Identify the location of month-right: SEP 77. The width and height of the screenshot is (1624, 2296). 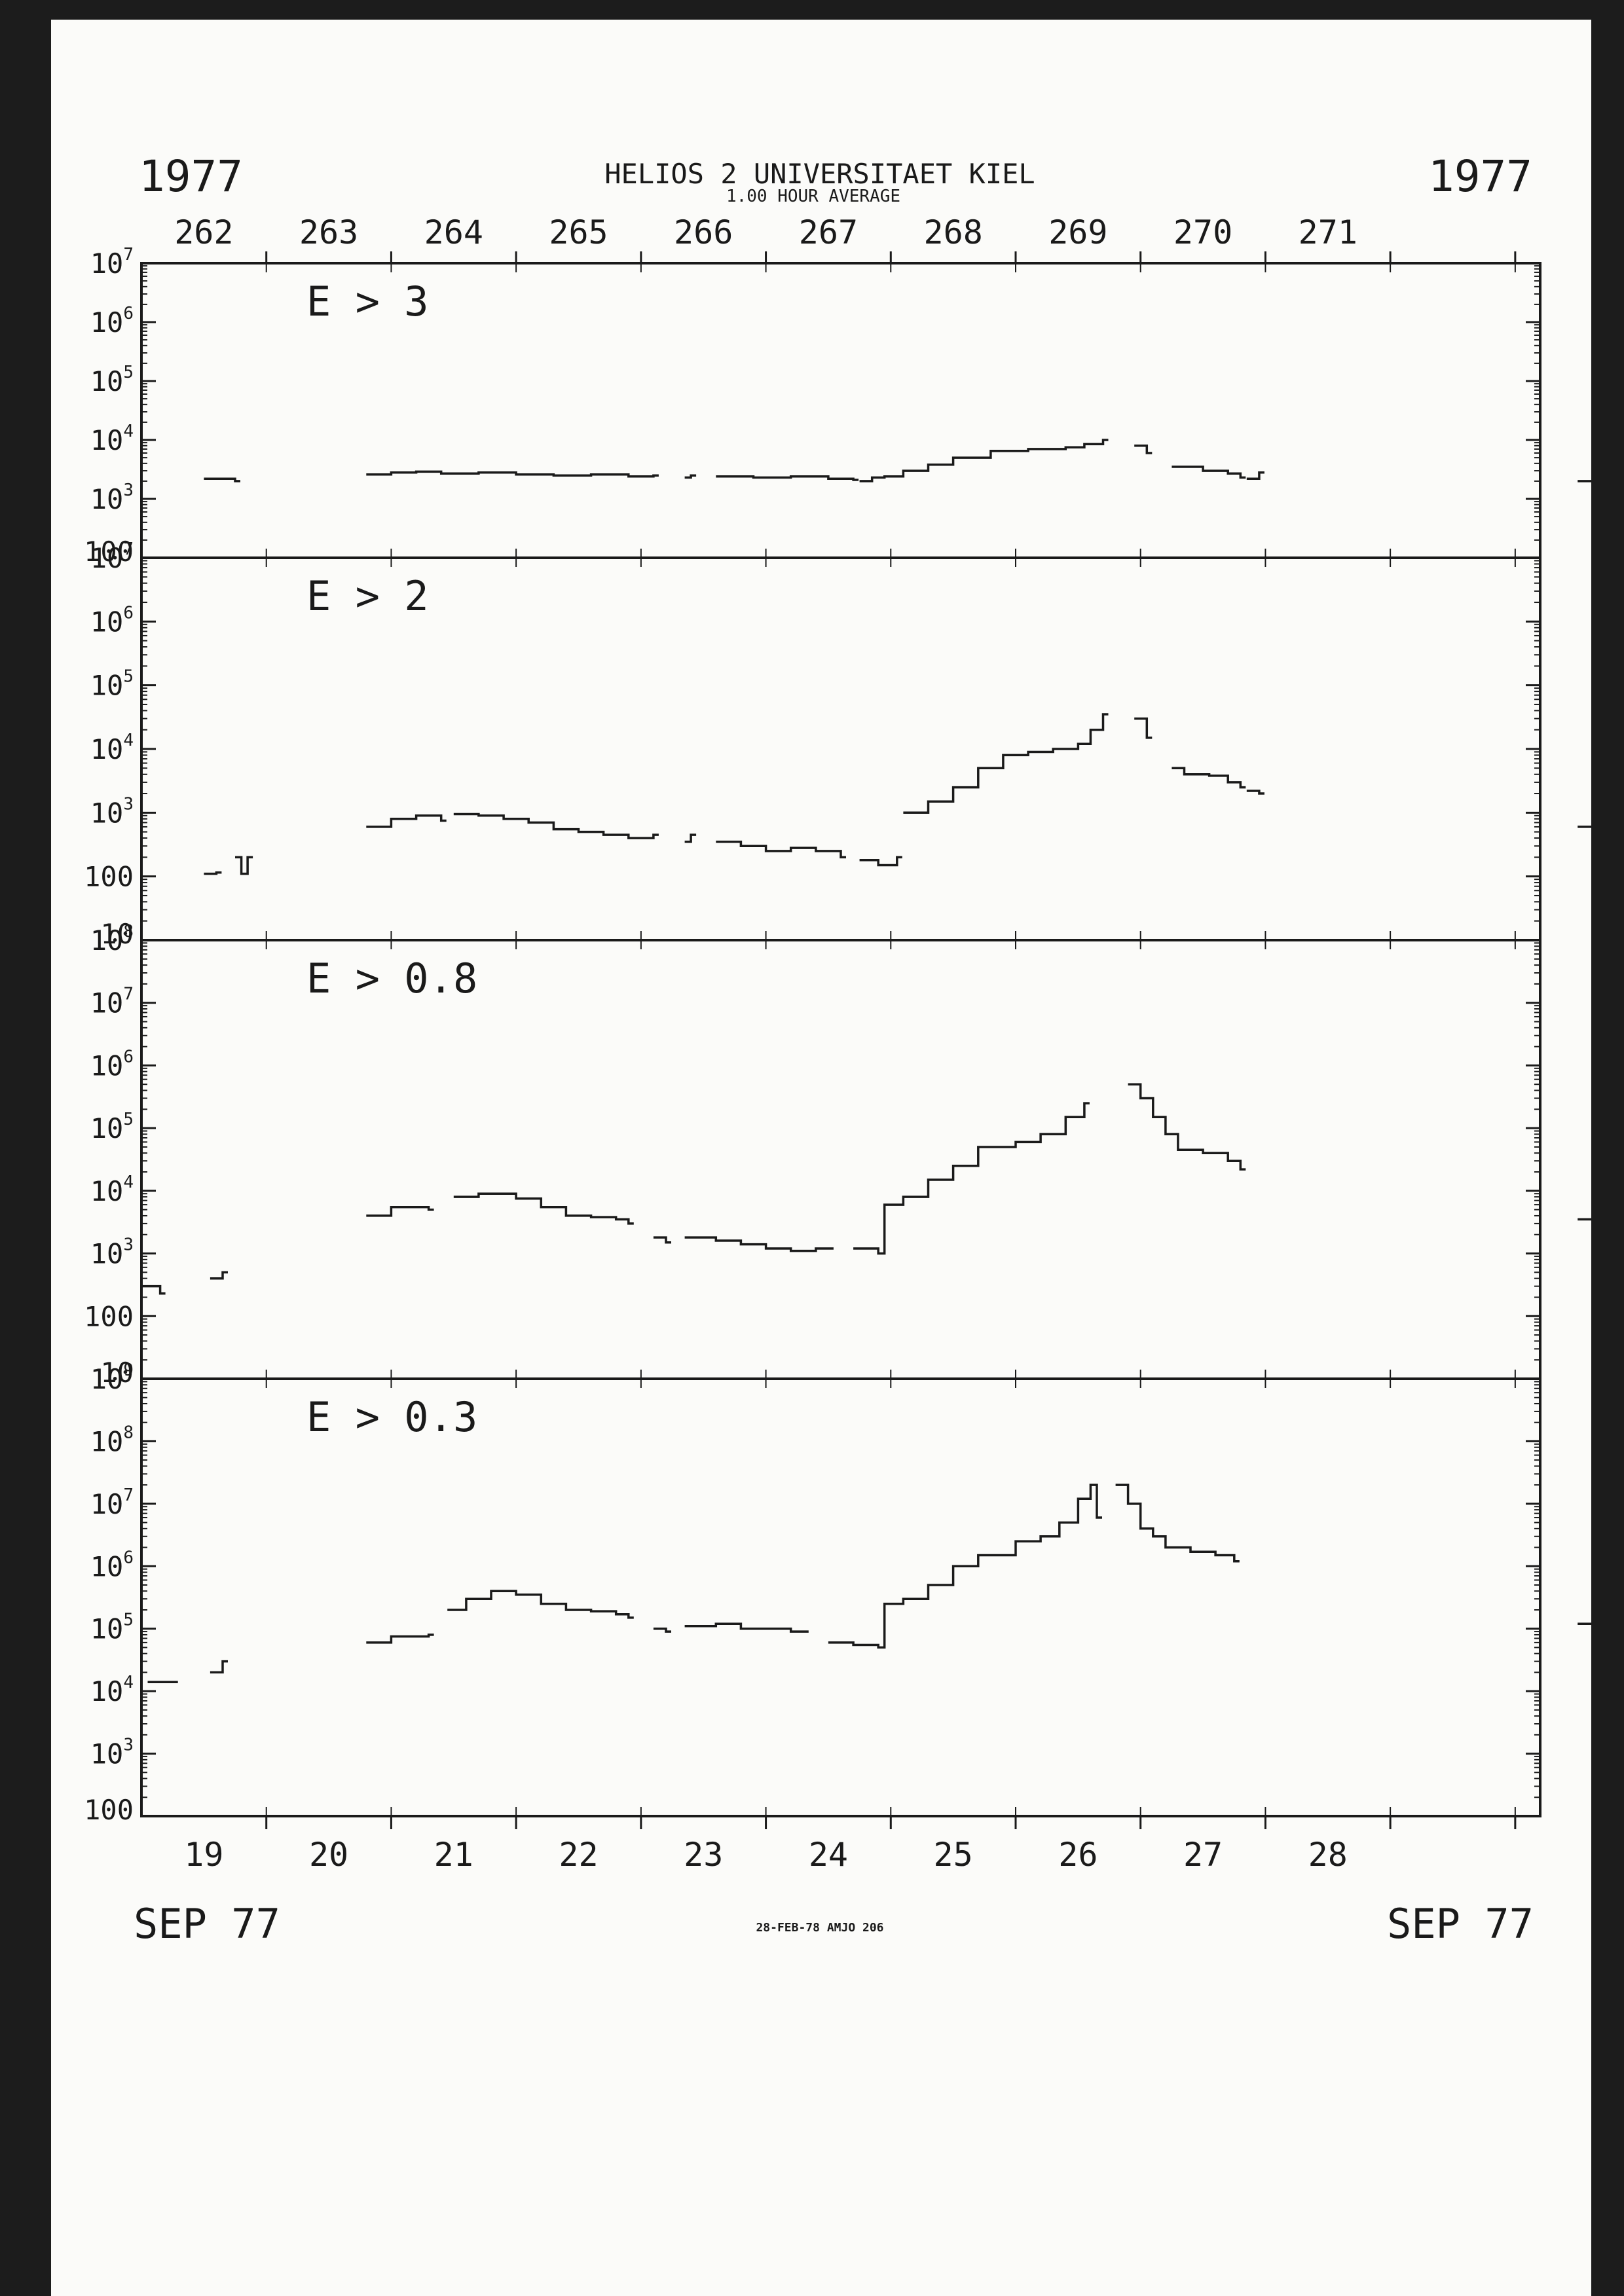
(1460, 1924).